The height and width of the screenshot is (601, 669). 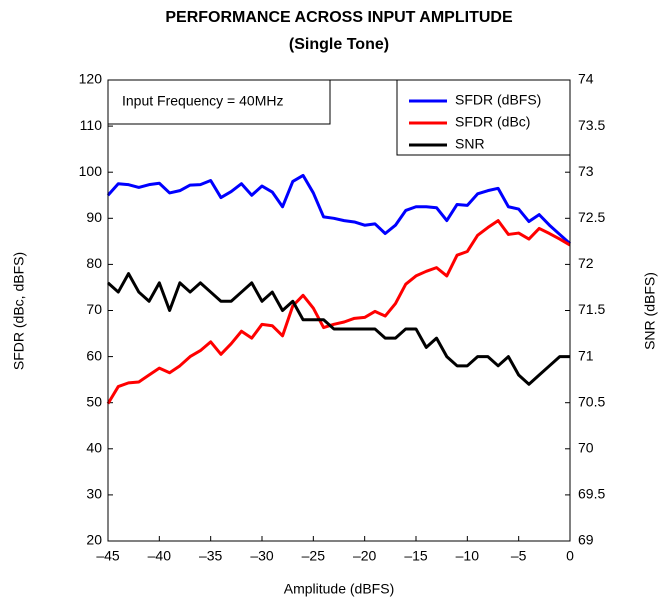 I want to click on y-tick-label: 100, so click(x=91, y=171).